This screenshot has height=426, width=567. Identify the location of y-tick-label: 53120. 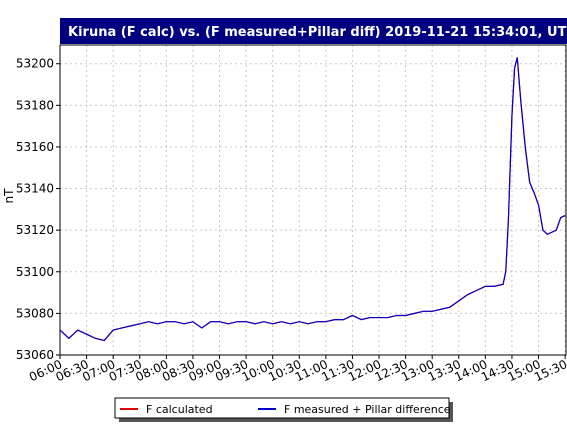
(35, 230).